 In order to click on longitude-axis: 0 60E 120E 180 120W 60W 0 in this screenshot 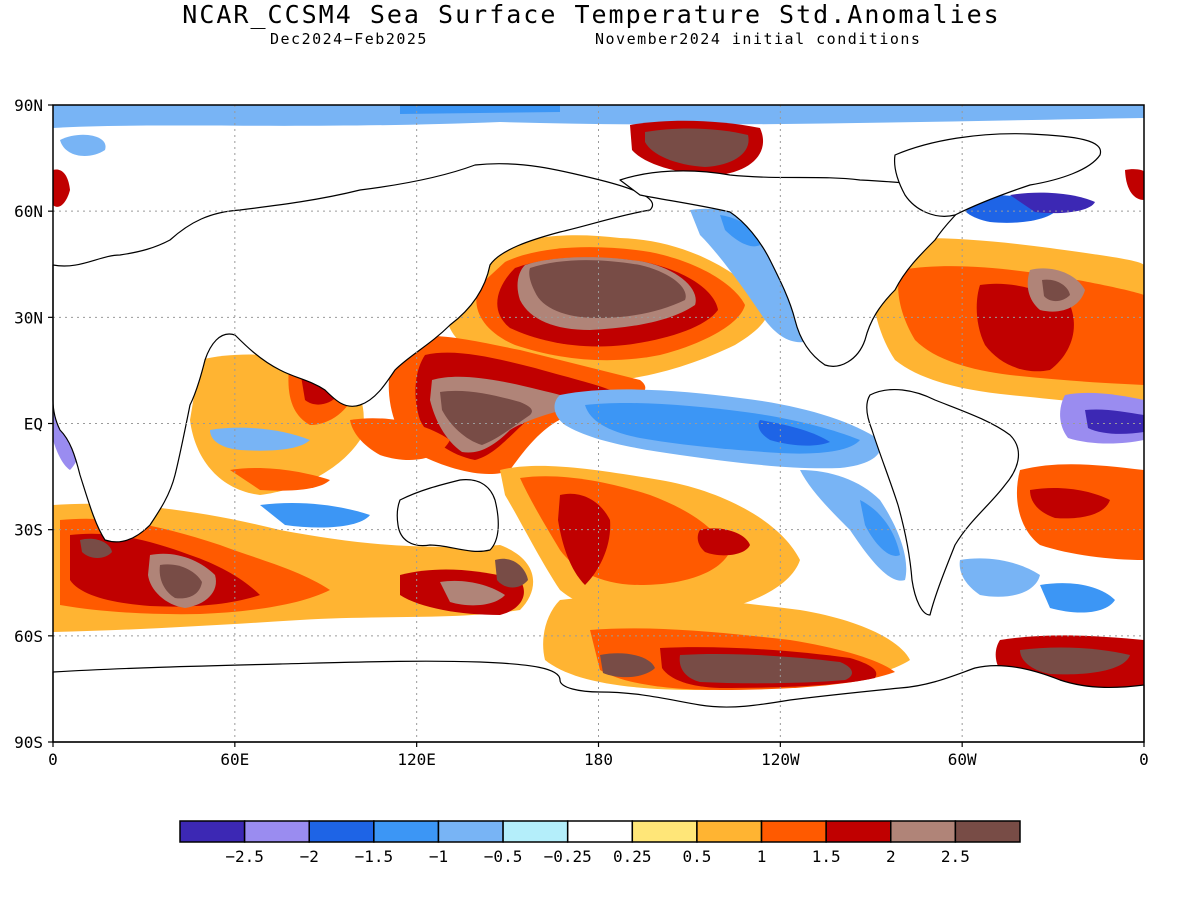, I will do `click(598, 755)`.